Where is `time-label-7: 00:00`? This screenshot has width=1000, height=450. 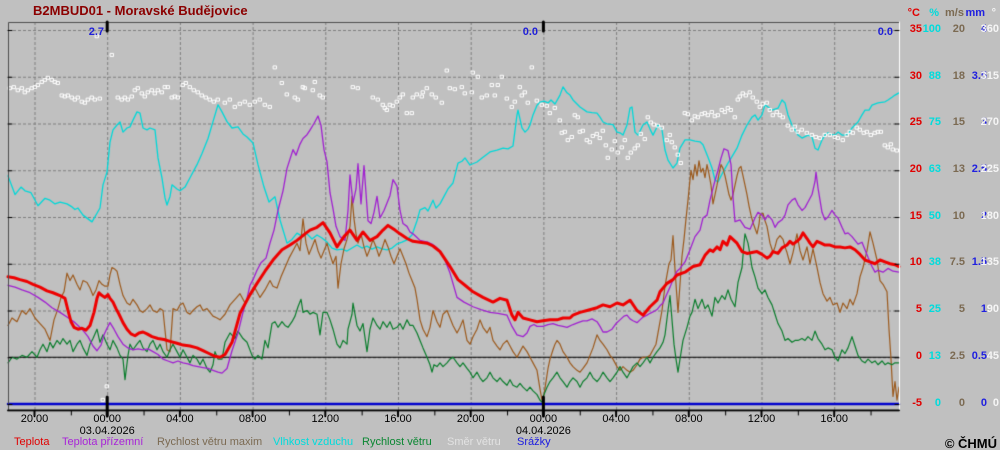 time-label-7: 00:00 is located at coordinates (543, 419).